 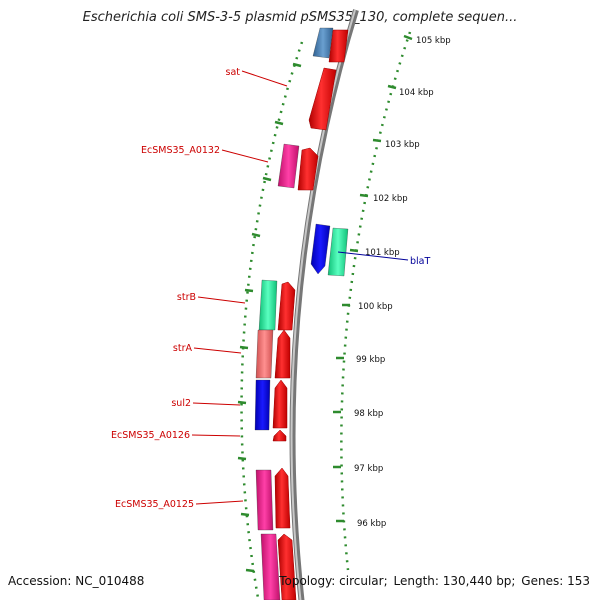 What do you see at coordinates (264, 78) in the screenshot?
I see `leader-line-sat` at bounding box center [264, 78].